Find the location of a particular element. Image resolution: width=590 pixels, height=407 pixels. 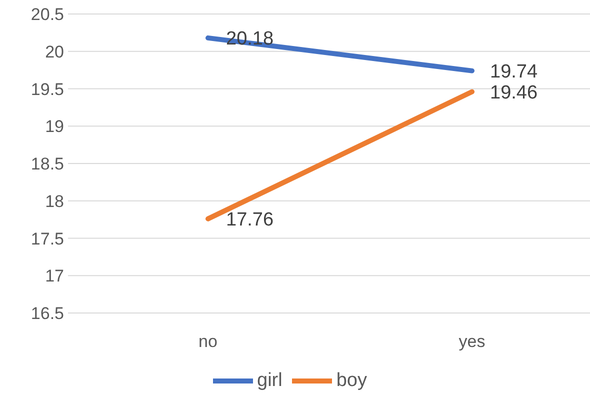

y-tick-label: 20.5 is located at coordinates (47, 14).